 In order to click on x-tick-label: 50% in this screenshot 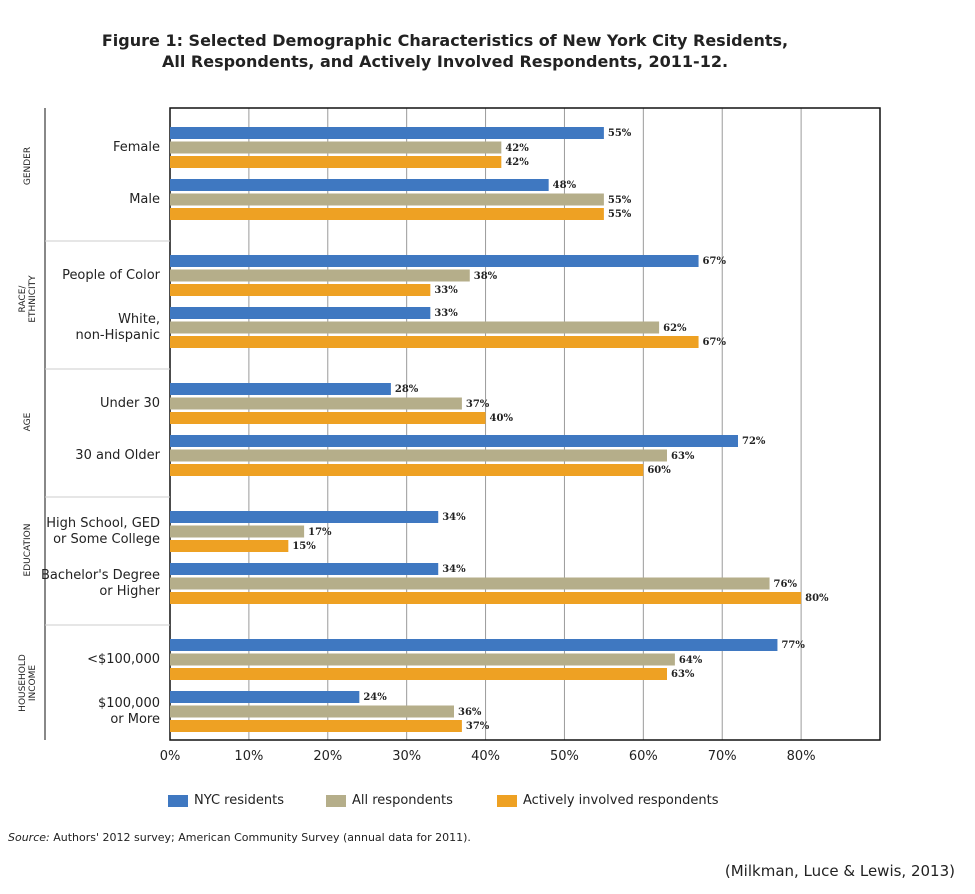, I will do `click(564, 756)`.